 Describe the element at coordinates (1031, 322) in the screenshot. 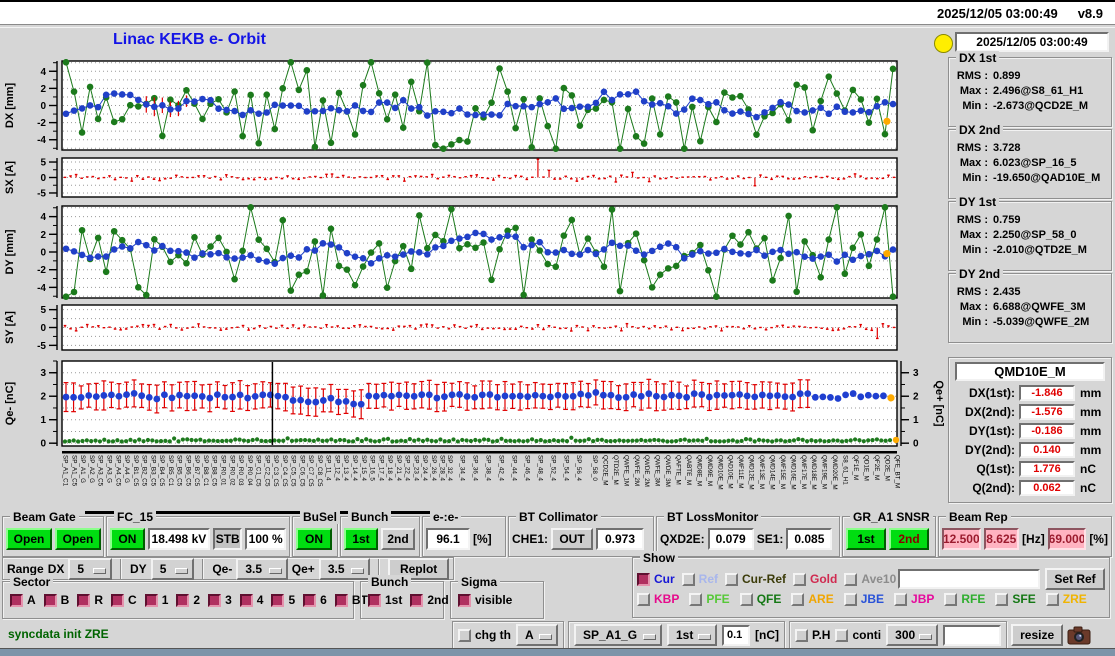

I see `stats-line: Min : -5.039@QWFE_2M` at that location.